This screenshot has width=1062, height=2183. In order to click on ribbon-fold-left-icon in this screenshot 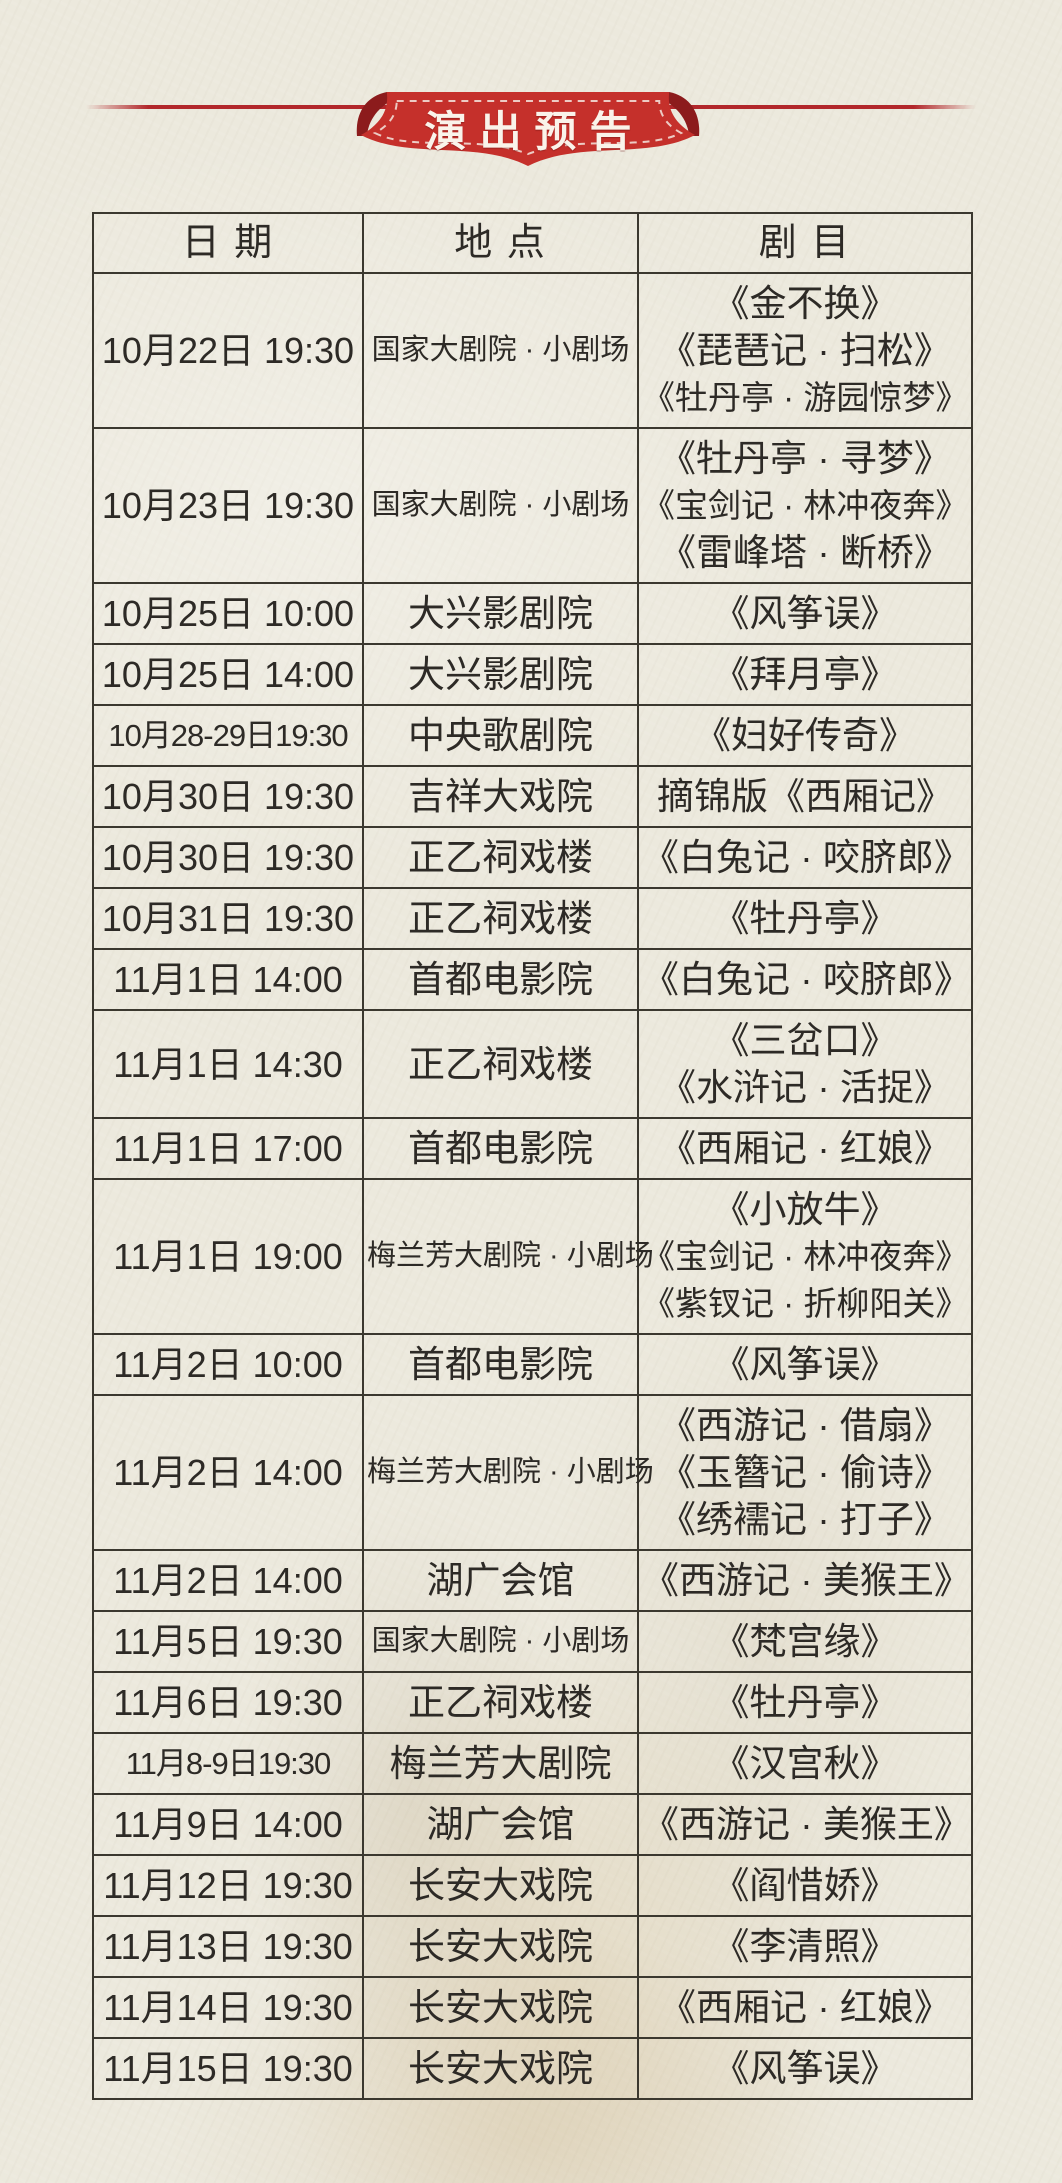, I will do `click(385, 114)`.